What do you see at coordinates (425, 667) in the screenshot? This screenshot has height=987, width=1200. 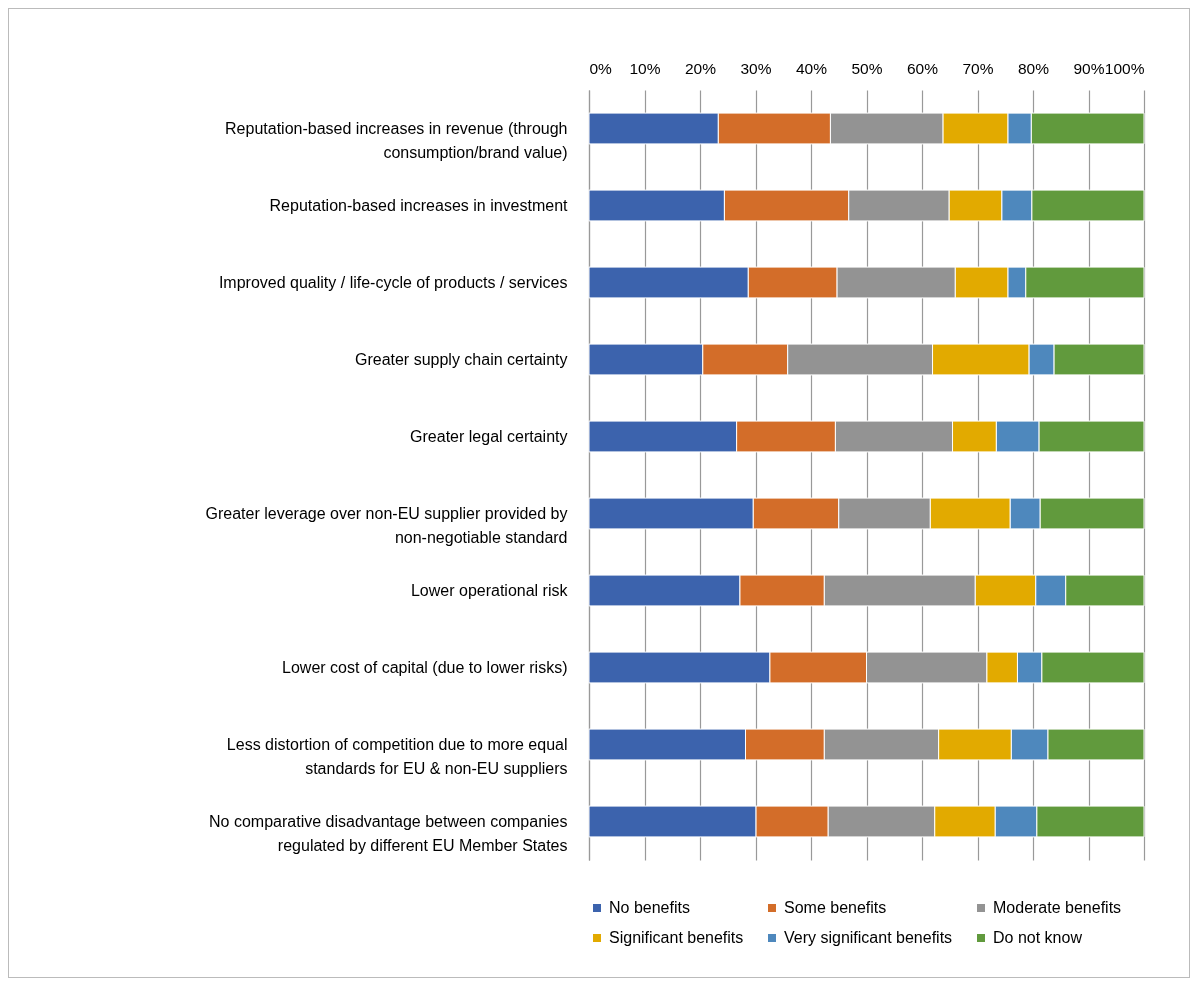 I see `y-tick-label: Lower cost of capital (due to lower risks)` at bounding box center [425, 667].